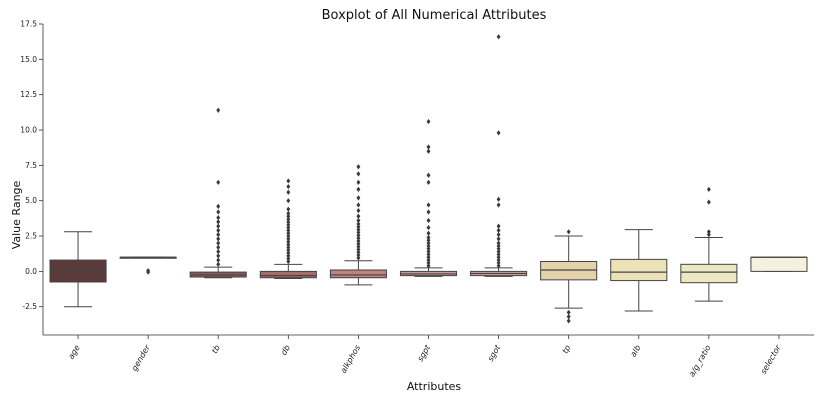 The image size is (816, 397). What do you see at coordinates (567, 350) in the screenshot?
I see `x-tick-label: tp` at bounding box center [567, 350].